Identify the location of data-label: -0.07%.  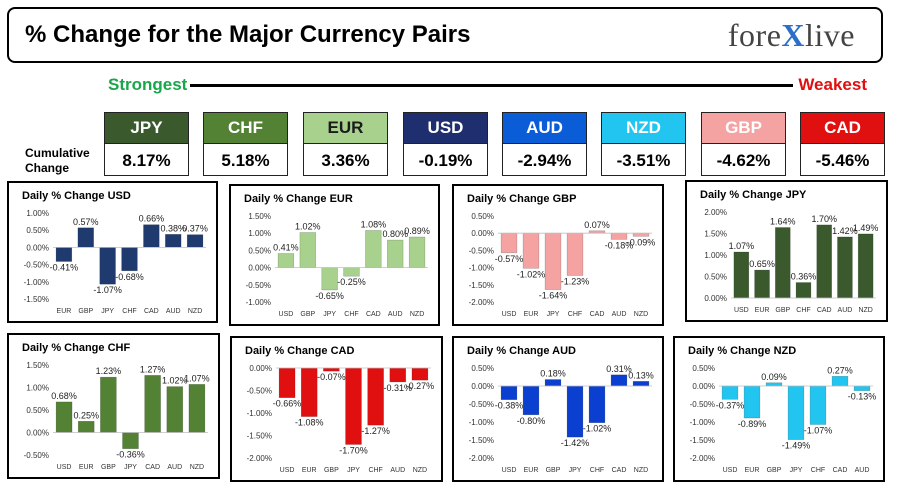
(331, 377).